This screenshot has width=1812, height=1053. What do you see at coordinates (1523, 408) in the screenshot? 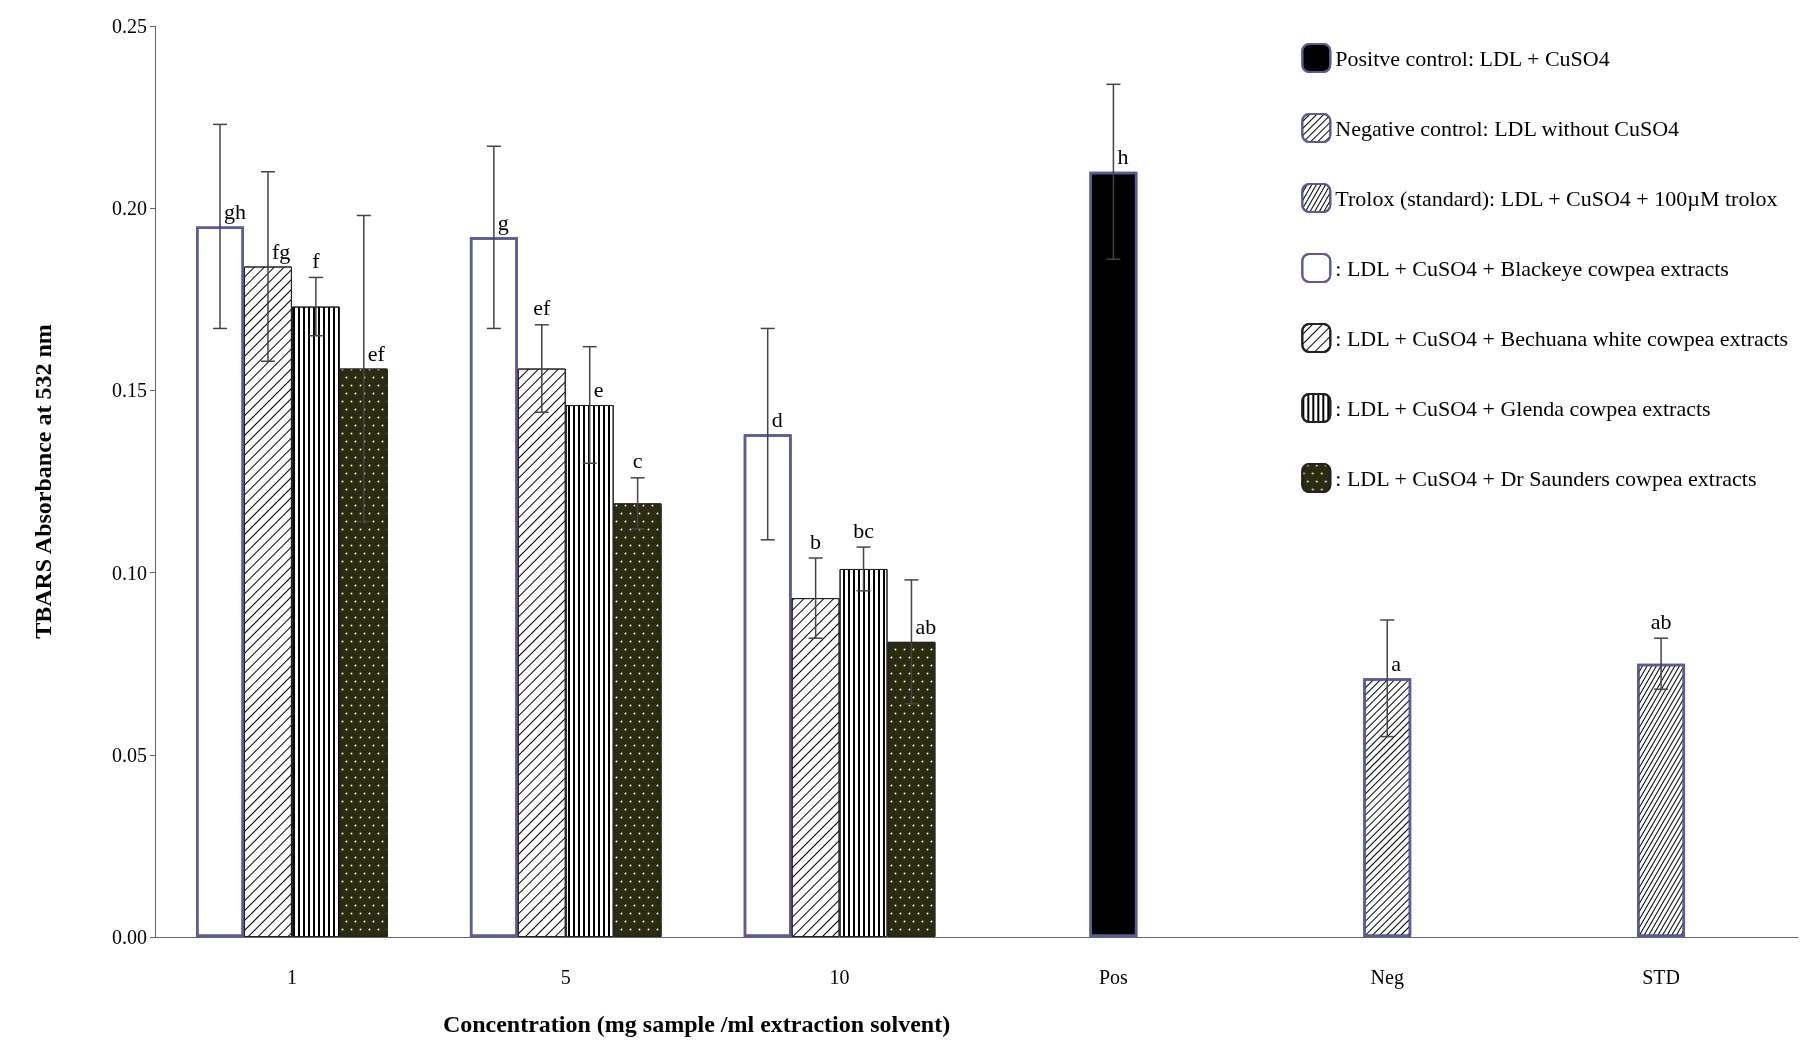
I see `legend-label: : LDL + CuSO4 + Glenda cowpea extracts` at bounding box center [1523, 408].